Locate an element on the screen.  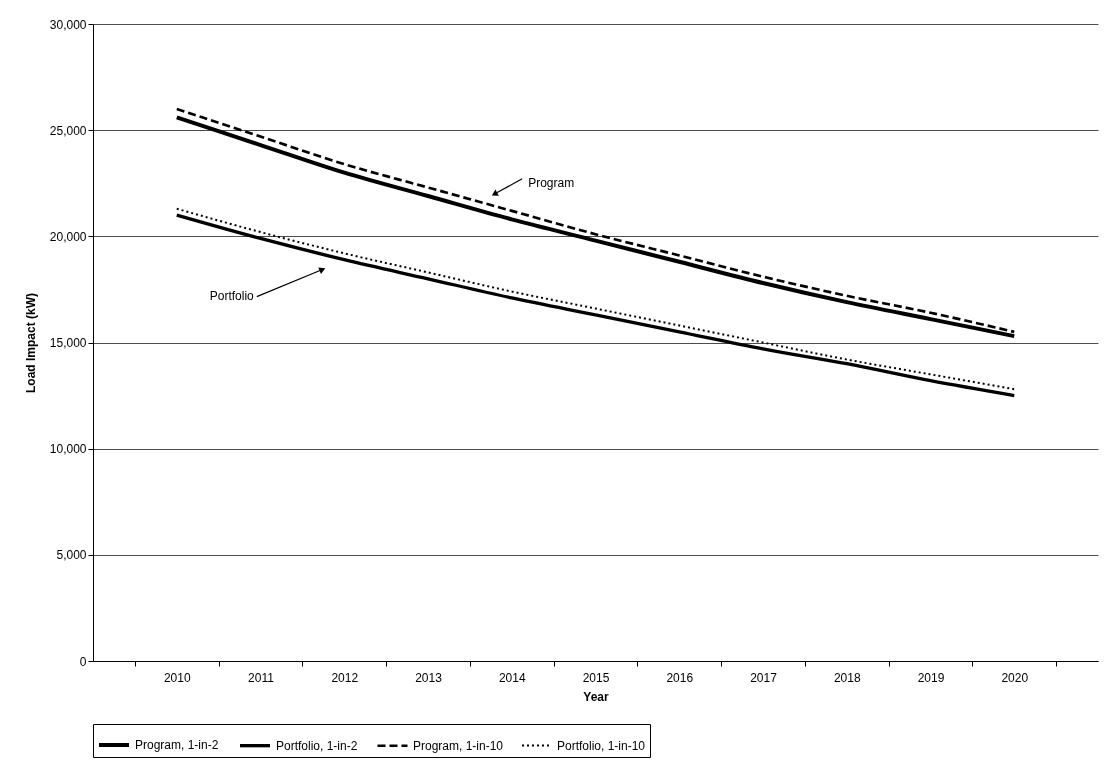
x-tick-label: 2019 is located at coordinates (931, 677).